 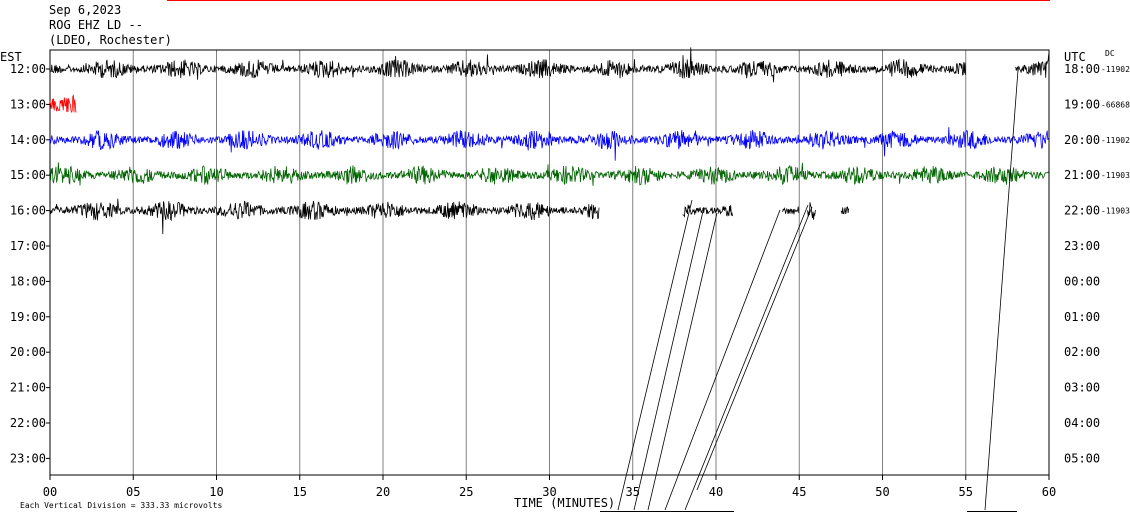 I want to click on x-tick-label: 60, so click(x=1049, y=492).